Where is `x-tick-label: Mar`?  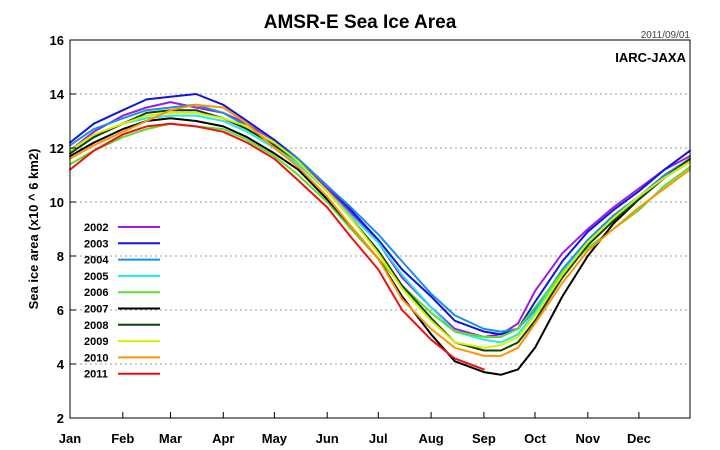 x-tick-label: Mar is located at coordinates (170, 438).